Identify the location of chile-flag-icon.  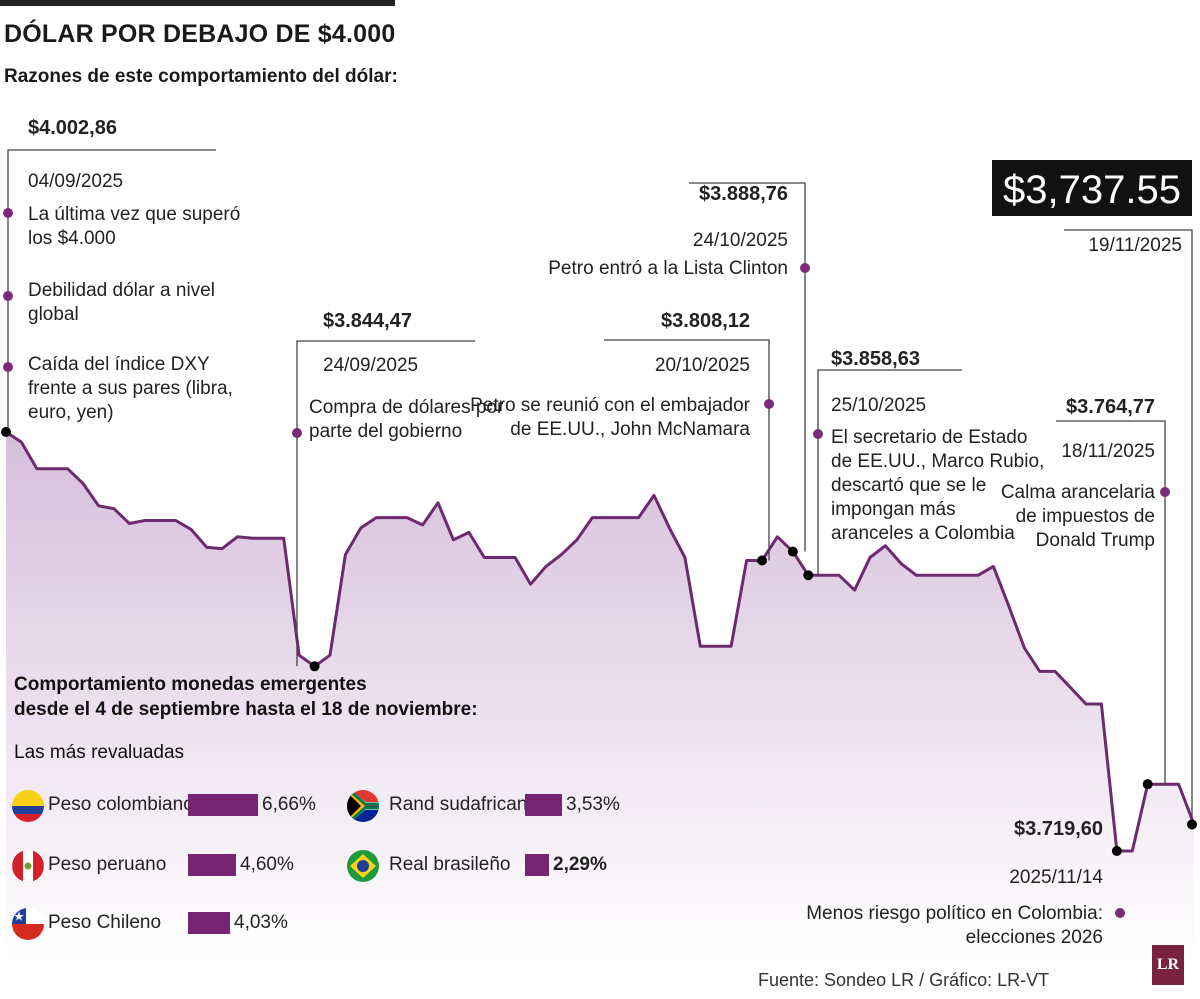
(28, 924).